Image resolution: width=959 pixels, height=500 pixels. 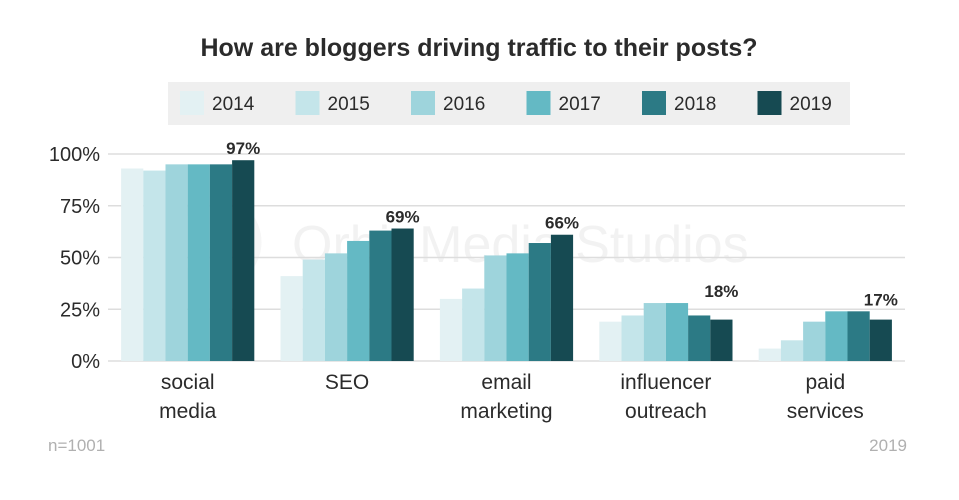 I want to click on x-tick-label: email marketing, so click(x=506, y=397).